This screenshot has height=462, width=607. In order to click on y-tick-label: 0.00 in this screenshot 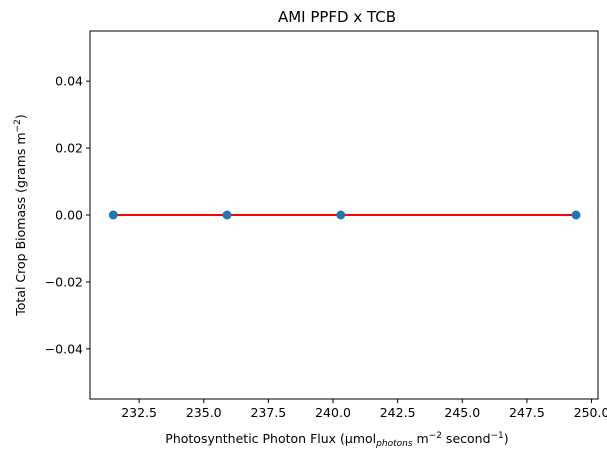, I will do `click(69, 215)`.